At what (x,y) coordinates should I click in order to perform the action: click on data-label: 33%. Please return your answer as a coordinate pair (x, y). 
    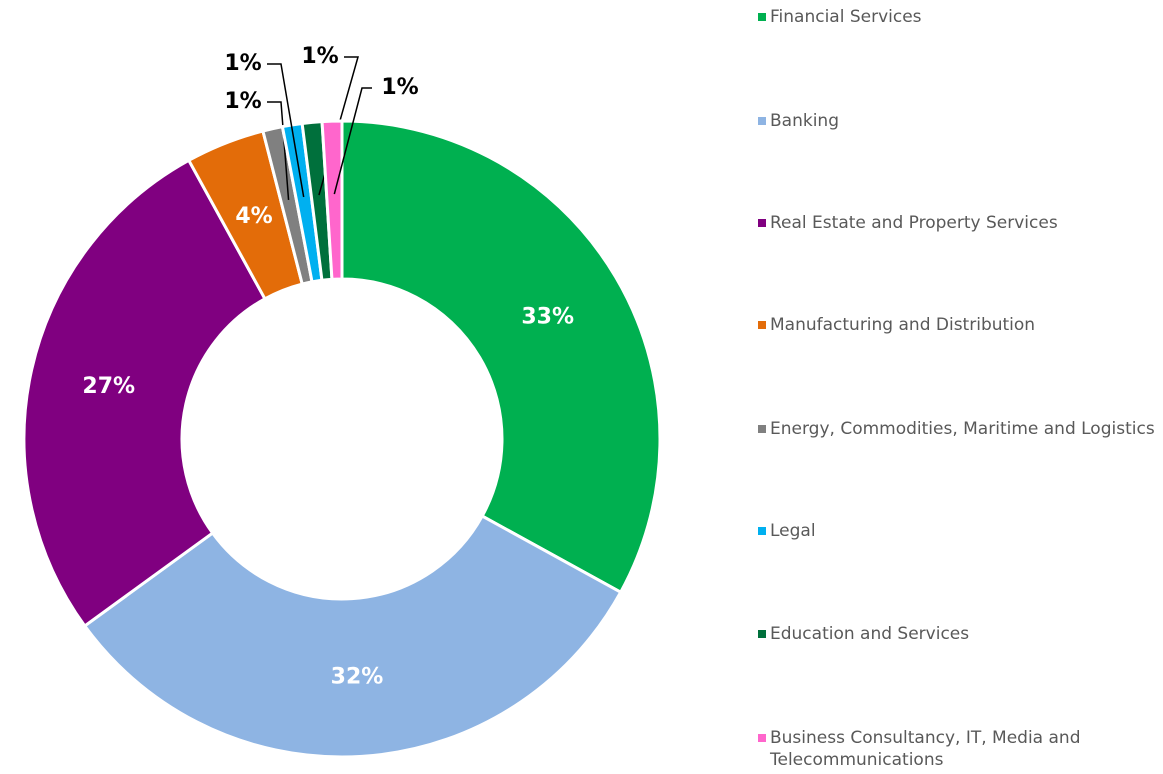
    Looking at the image, I should click on (547, 316).